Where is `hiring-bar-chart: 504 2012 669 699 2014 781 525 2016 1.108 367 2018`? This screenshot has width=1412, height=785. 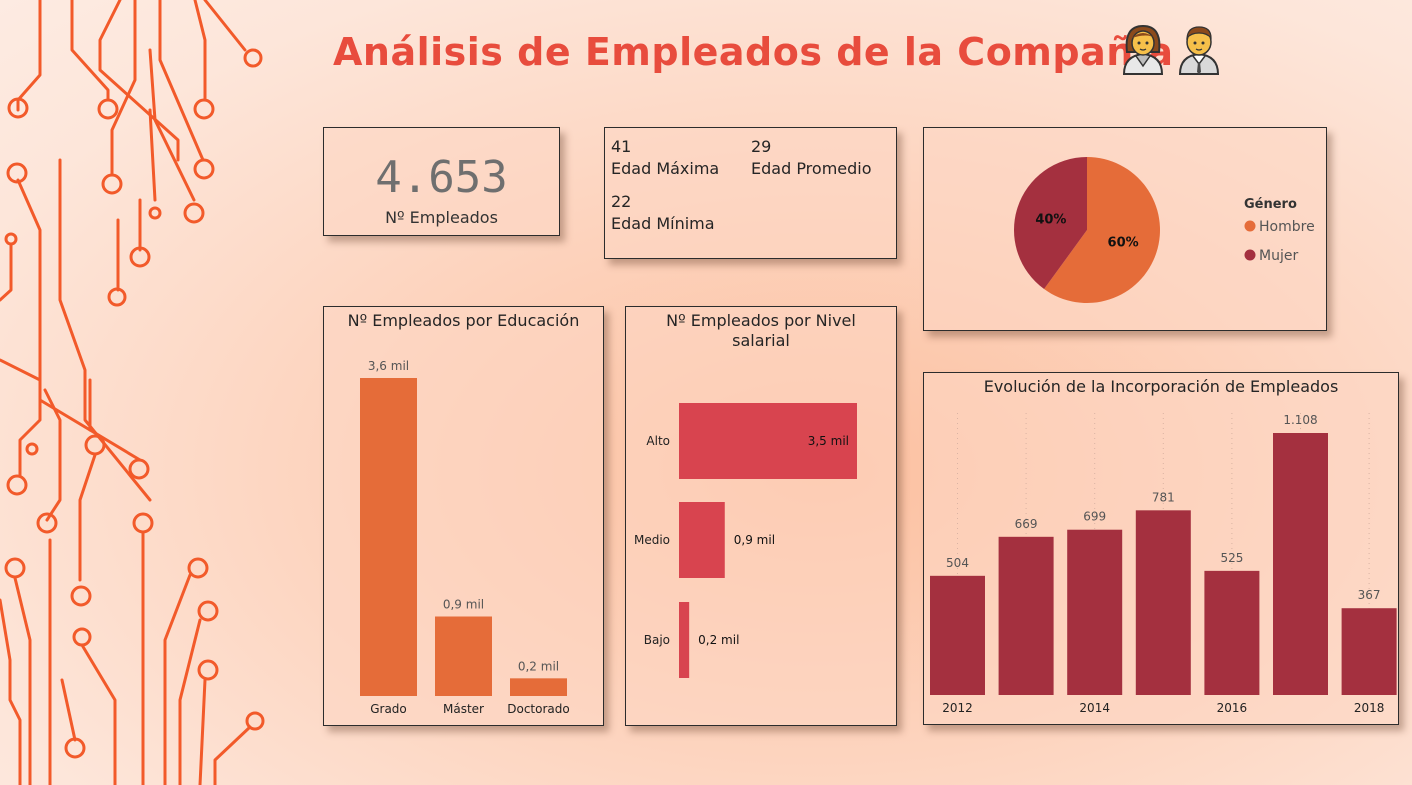
hiring-bar-chart: 504 2012 669 699 2014 781 525 2016 1.108 367 2018 is located at coordinates (1163, 564).